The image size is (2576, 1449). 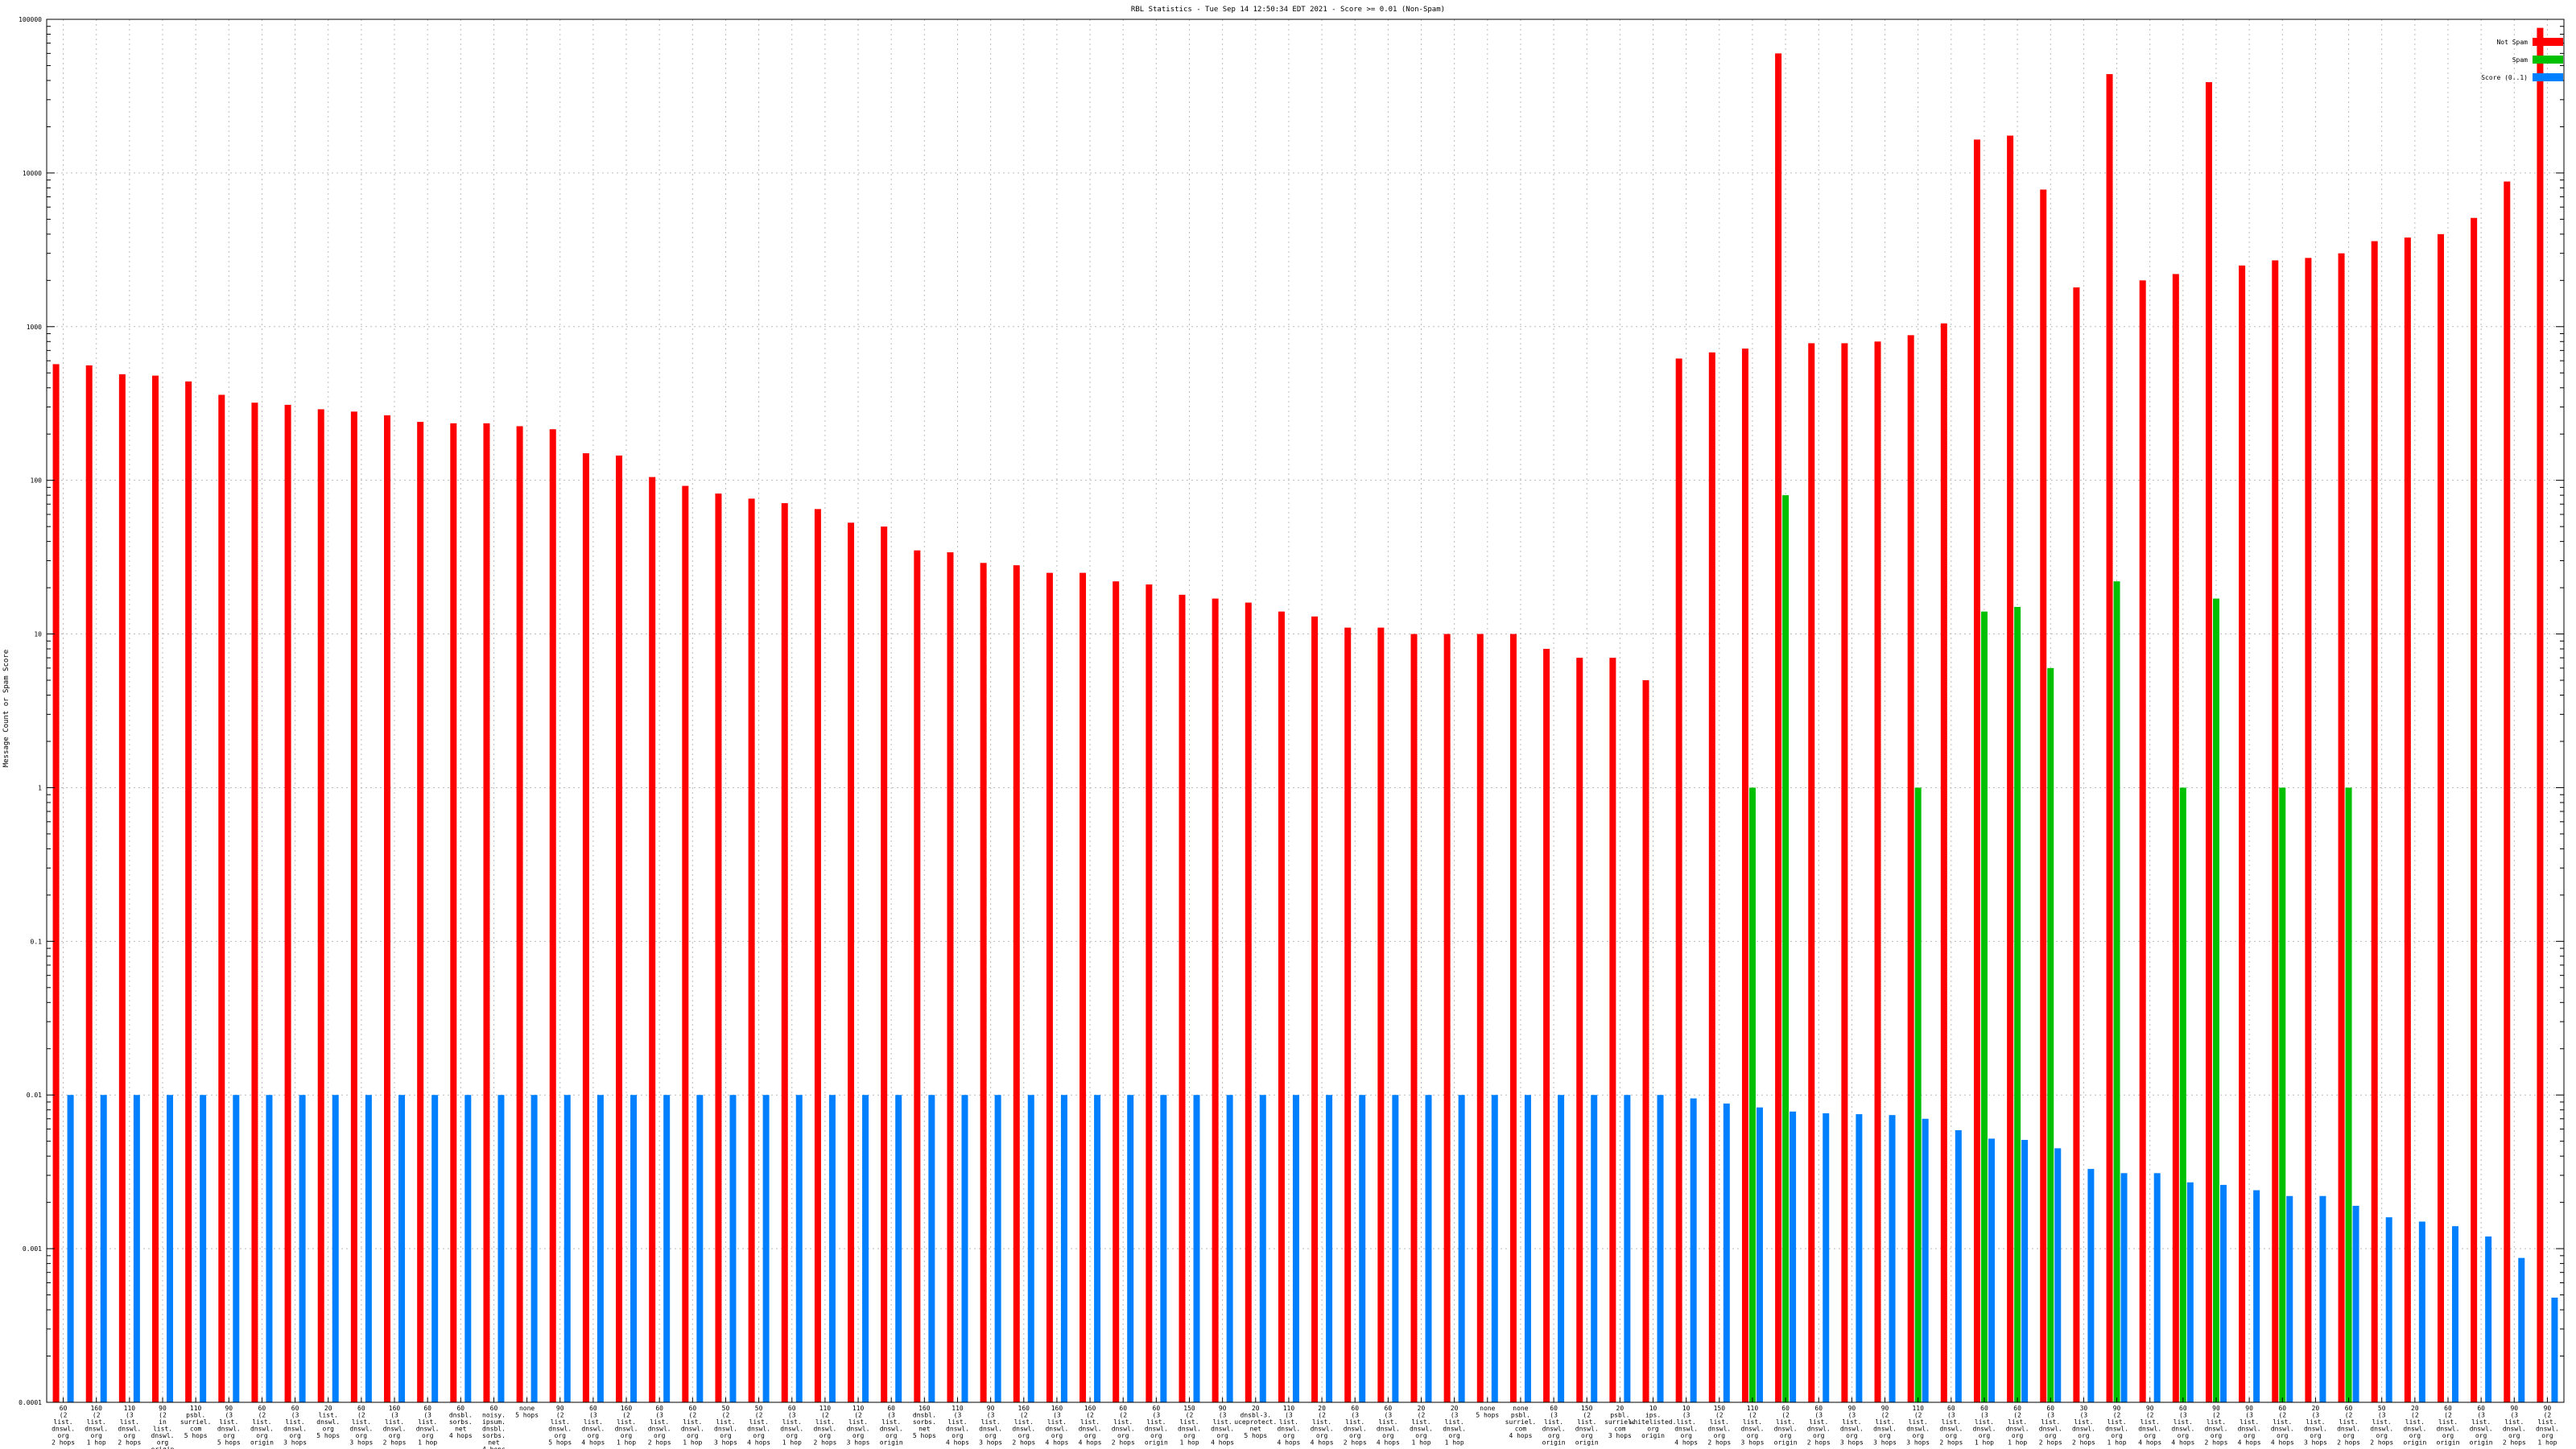 I want to click on y-tick-label: 0.1, so click(x=37, y=941).